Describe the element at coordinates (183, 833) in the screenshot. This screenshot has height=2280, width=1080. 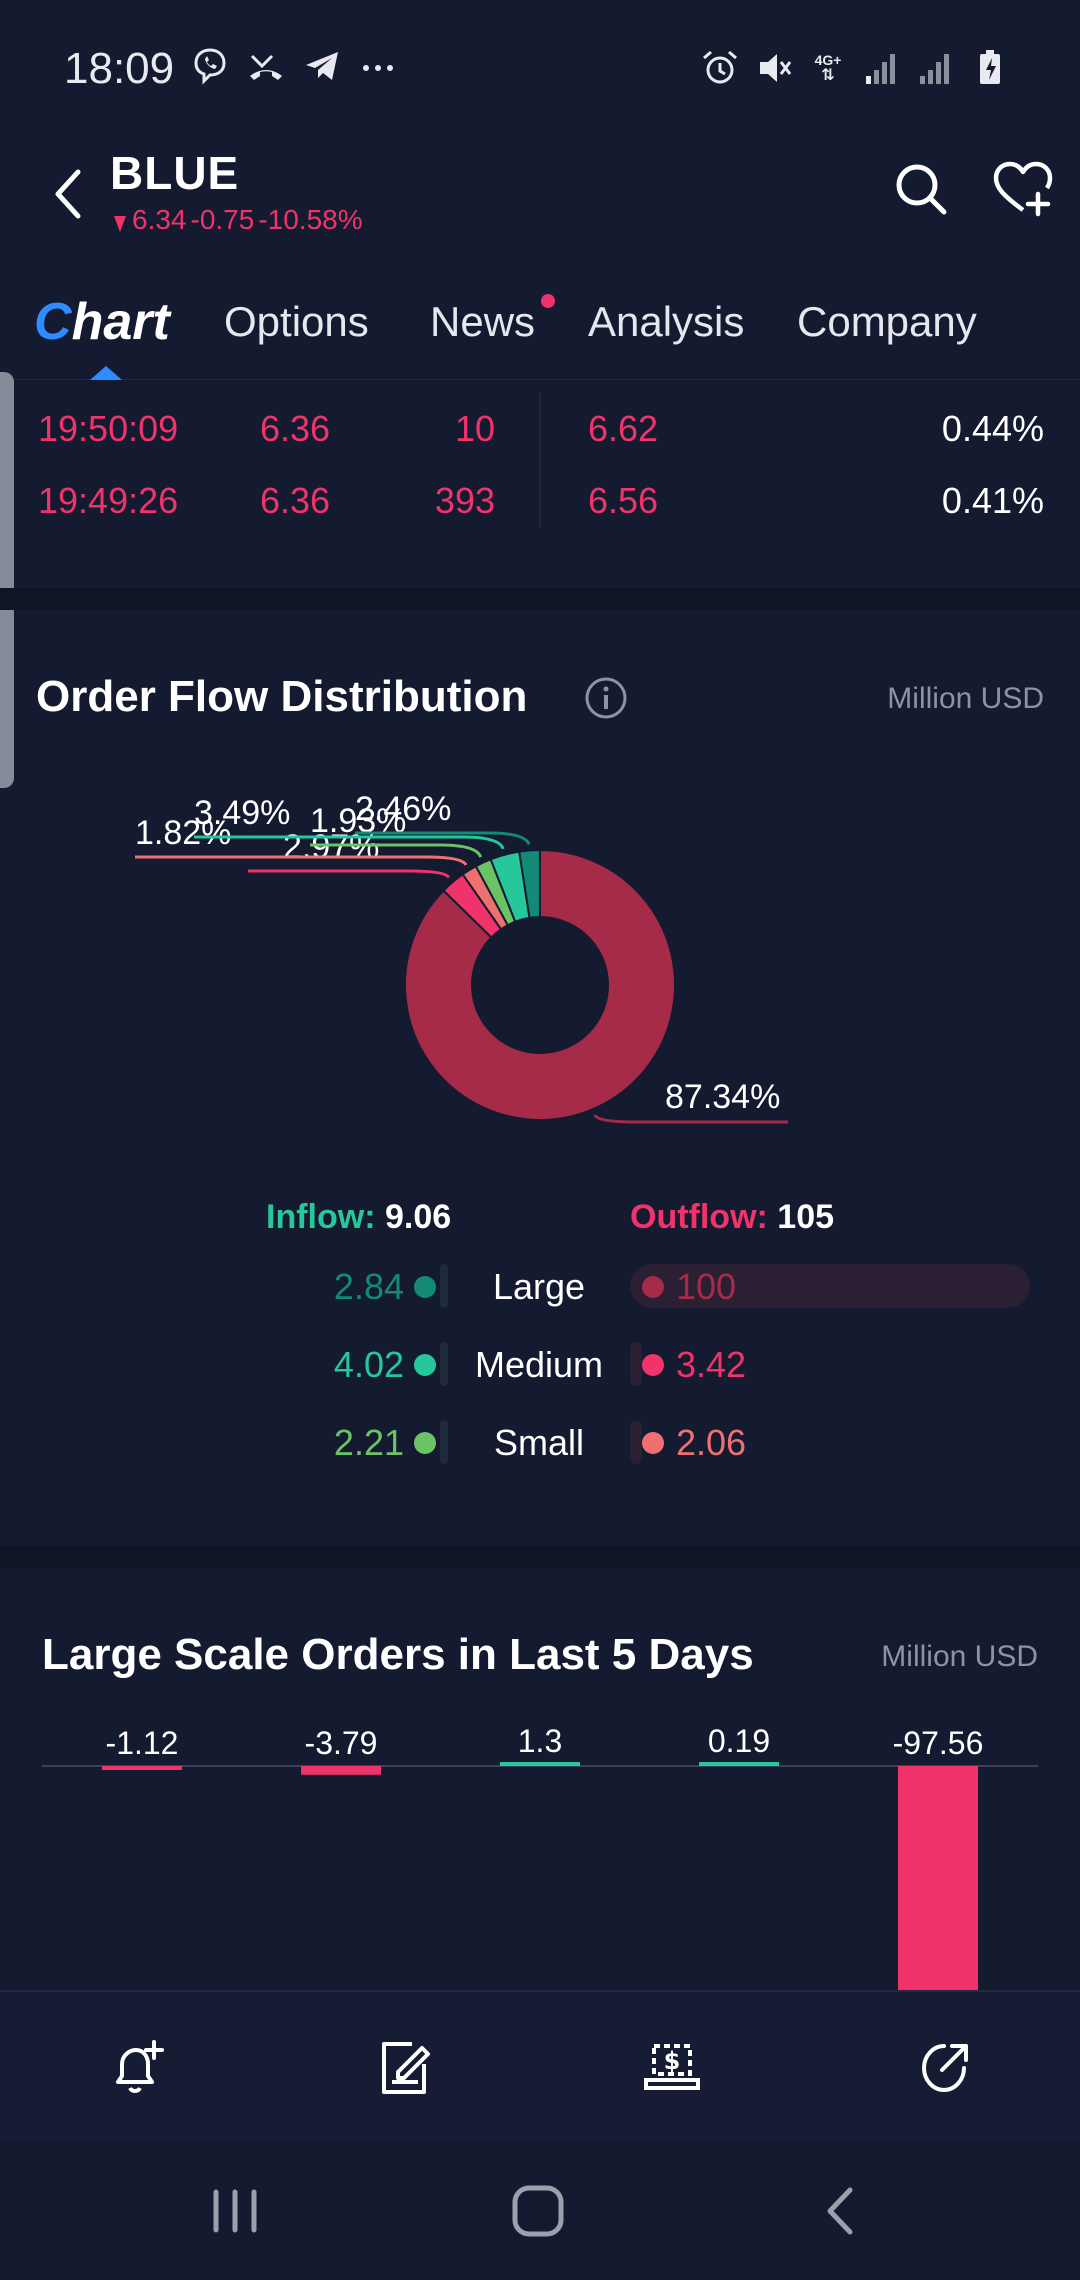
I see `donut-slice-label: 1.82%` at that location.